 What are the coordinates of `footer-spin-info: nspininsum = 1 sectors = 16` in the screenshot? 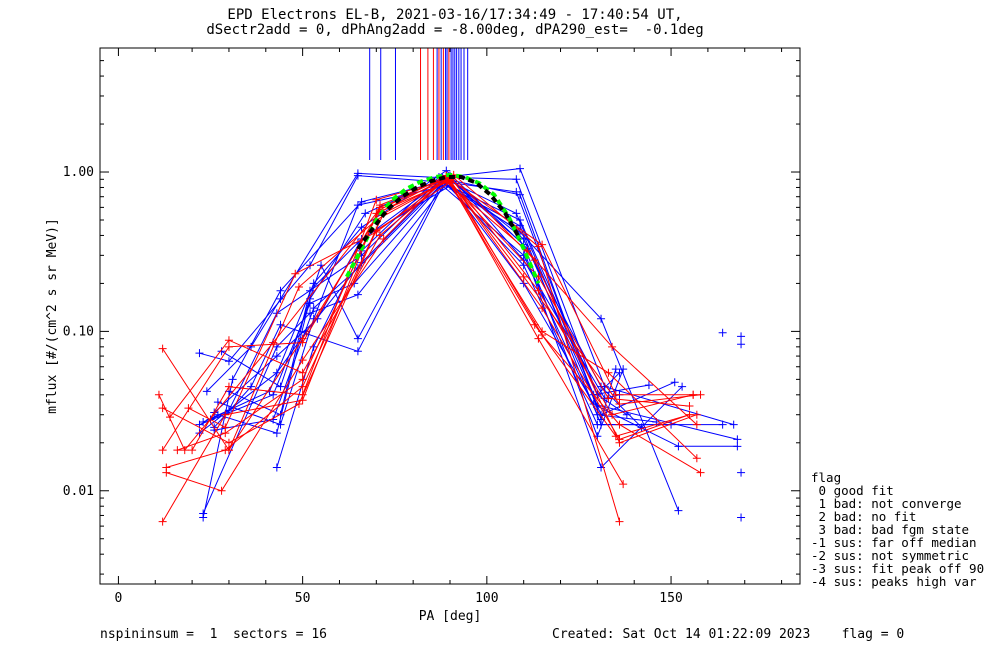 It's located at (213, 634).